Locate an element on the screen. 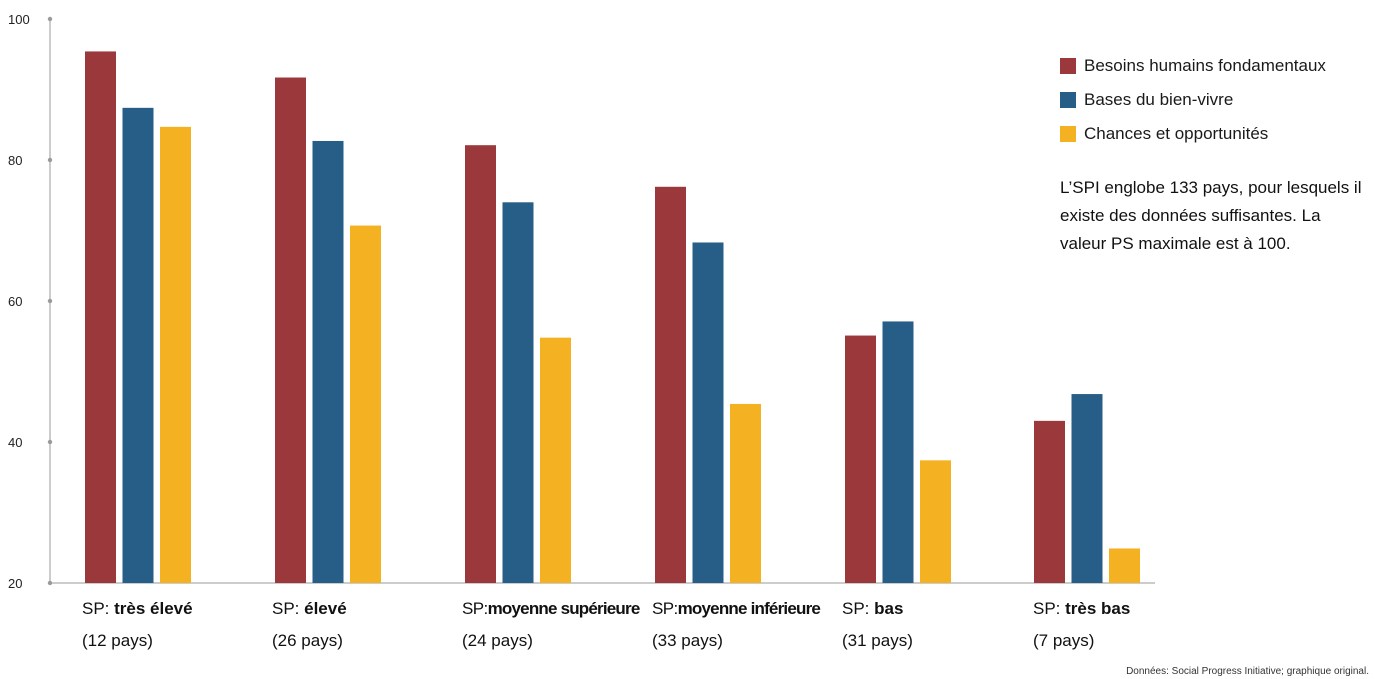 This screenshot has width=1375, height=679. category-label-title: SP: très élevé is located at coordinates (137, 609).